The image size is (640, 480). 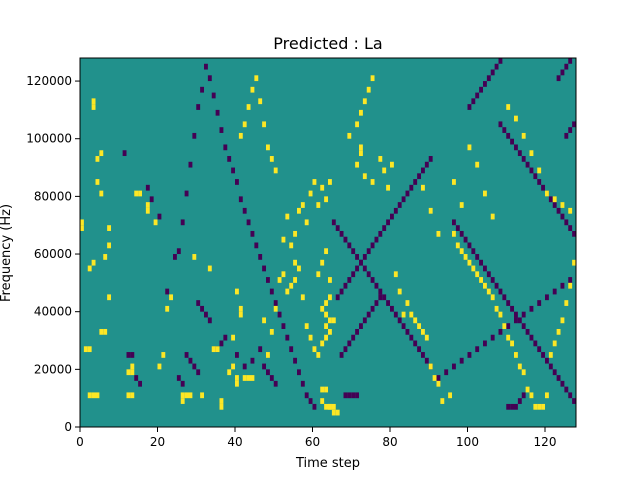 I want to click on y-tick-label: 120000, so click(x=49, y=81).